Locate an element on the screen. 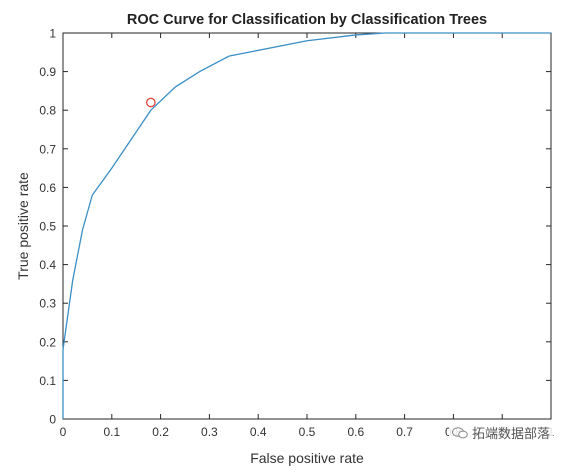  y-tick-label-3: 0.3 is located at coordinates (47, 304).